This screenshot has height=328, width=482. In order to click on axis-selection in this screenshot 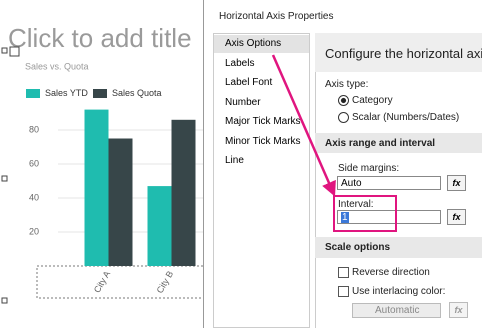, I will do `click(119, 282)`.